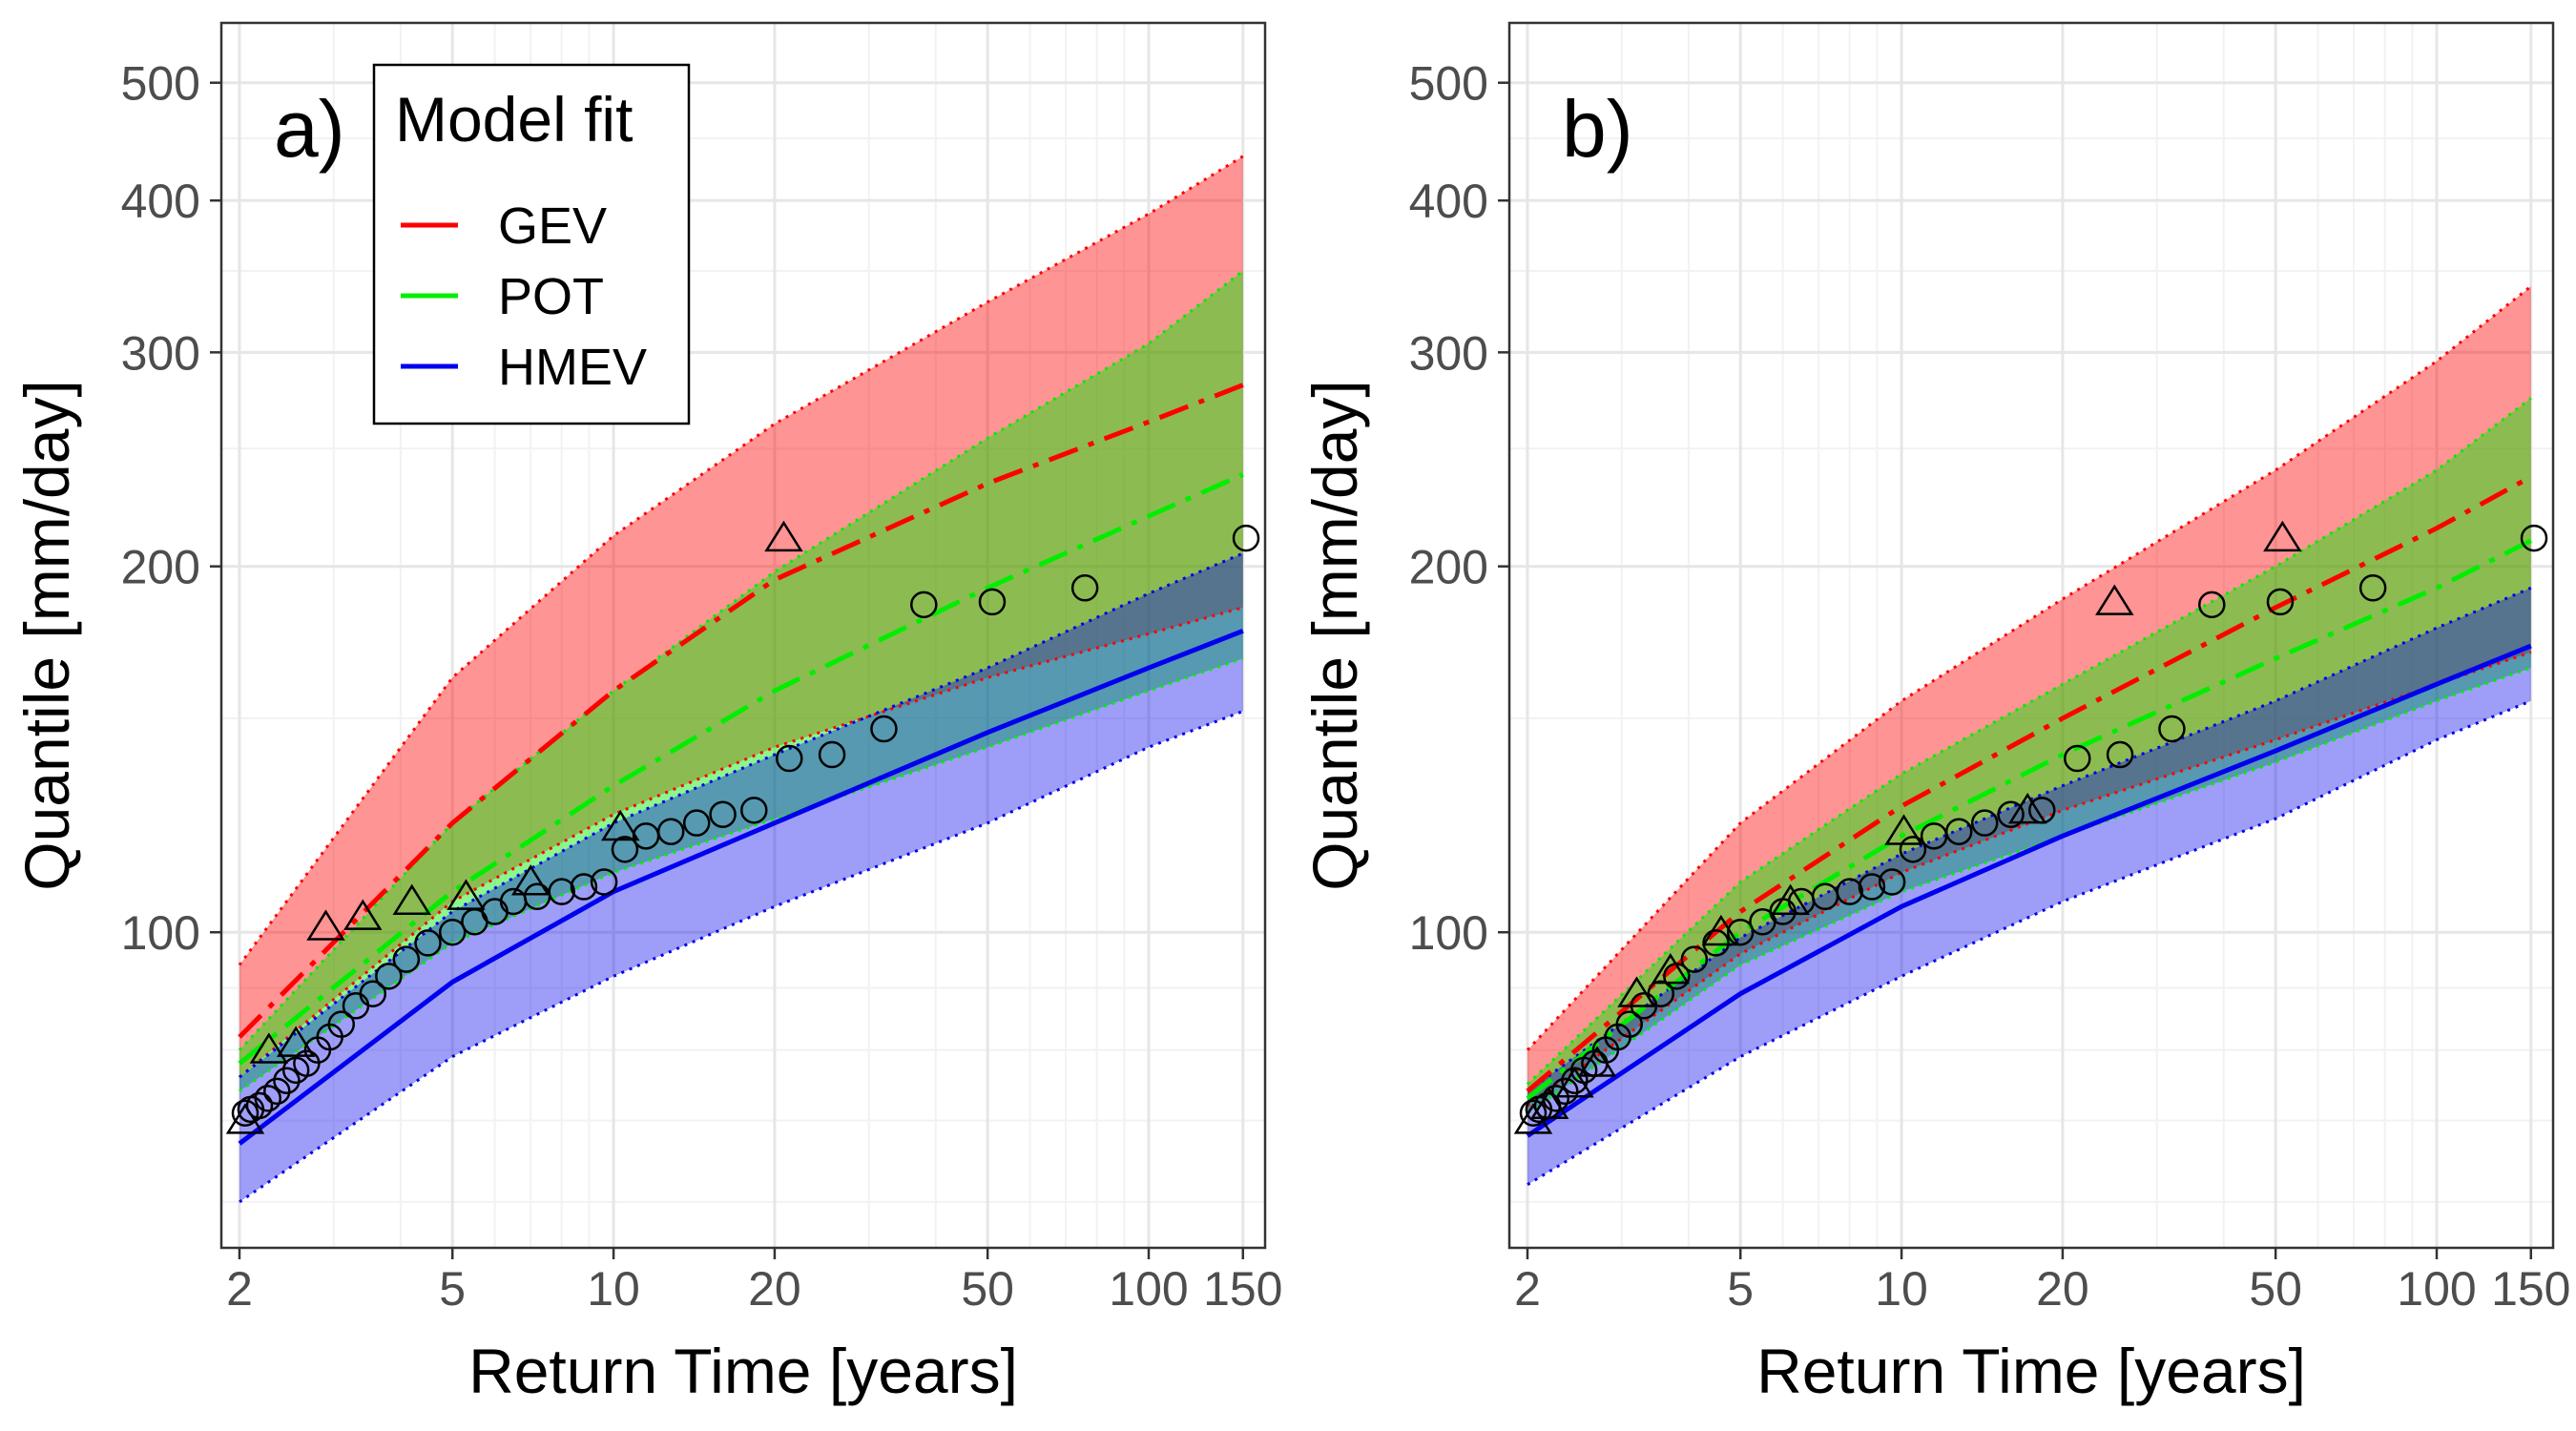 This screenshot has width=2576, height=1431. Describe the element at coordinates (572, 367) in the screenshot. I see `legend-label-hmev: HMEV` at that location.